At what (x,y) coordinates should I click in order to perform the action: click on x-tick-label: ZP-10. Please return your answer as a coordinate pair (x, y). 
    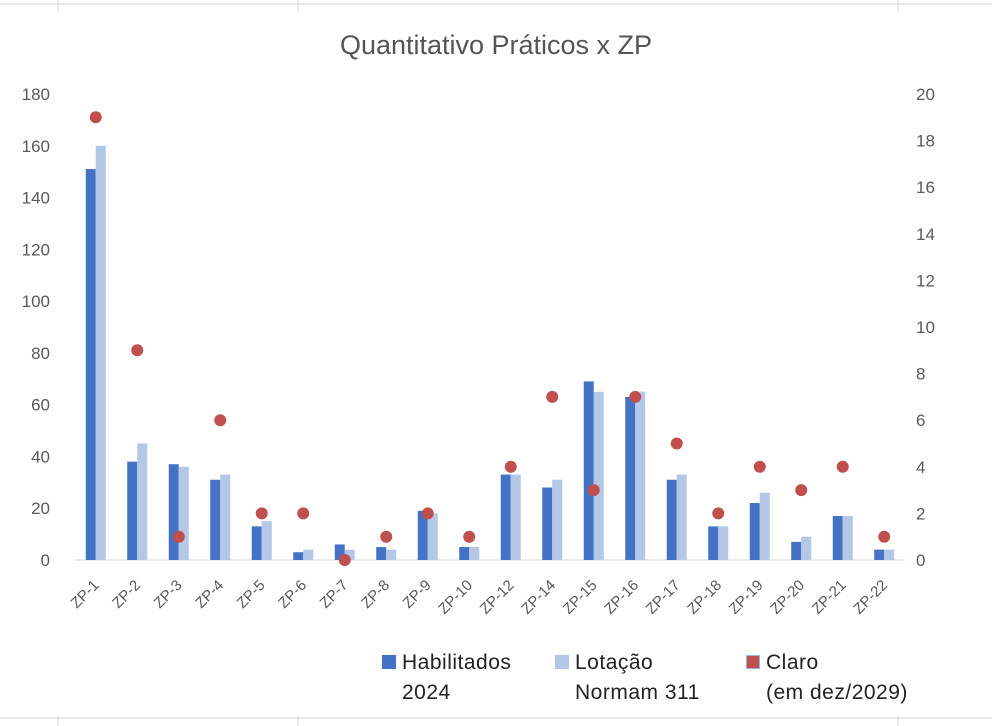
    Looking at the image, I should click on (455, 597).